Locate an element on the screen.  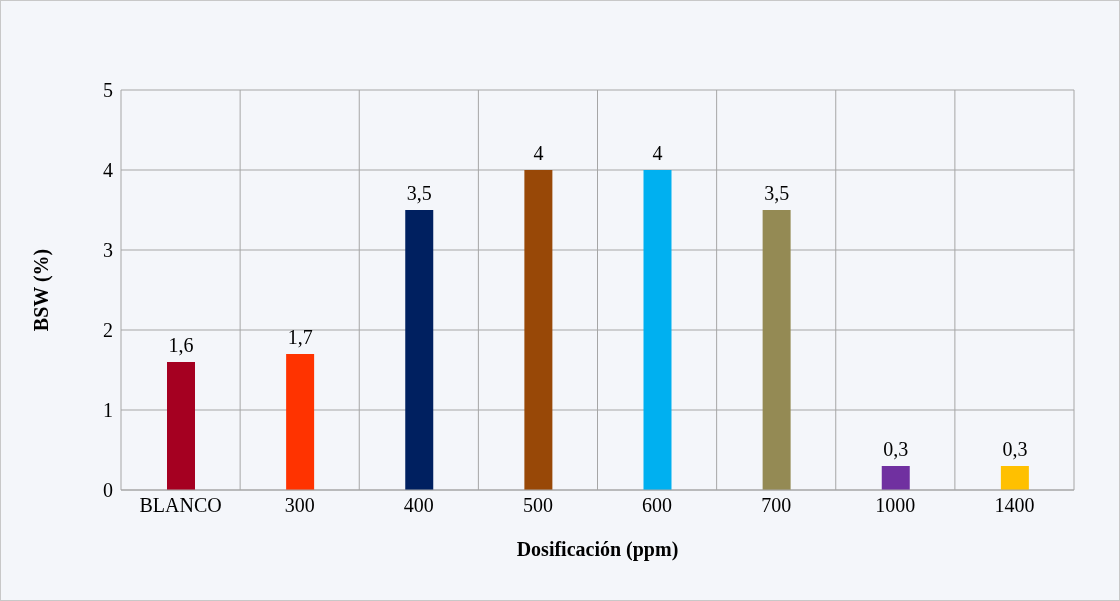
x-tick-label: 500 is located at coordinates (537, 505).